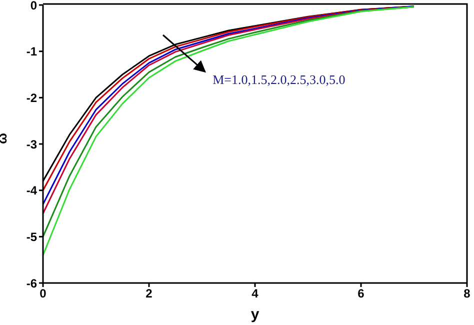  Describe the element at coordinates (32, 237) in the screenshot. I see `y-tick-label: -5` at that location.